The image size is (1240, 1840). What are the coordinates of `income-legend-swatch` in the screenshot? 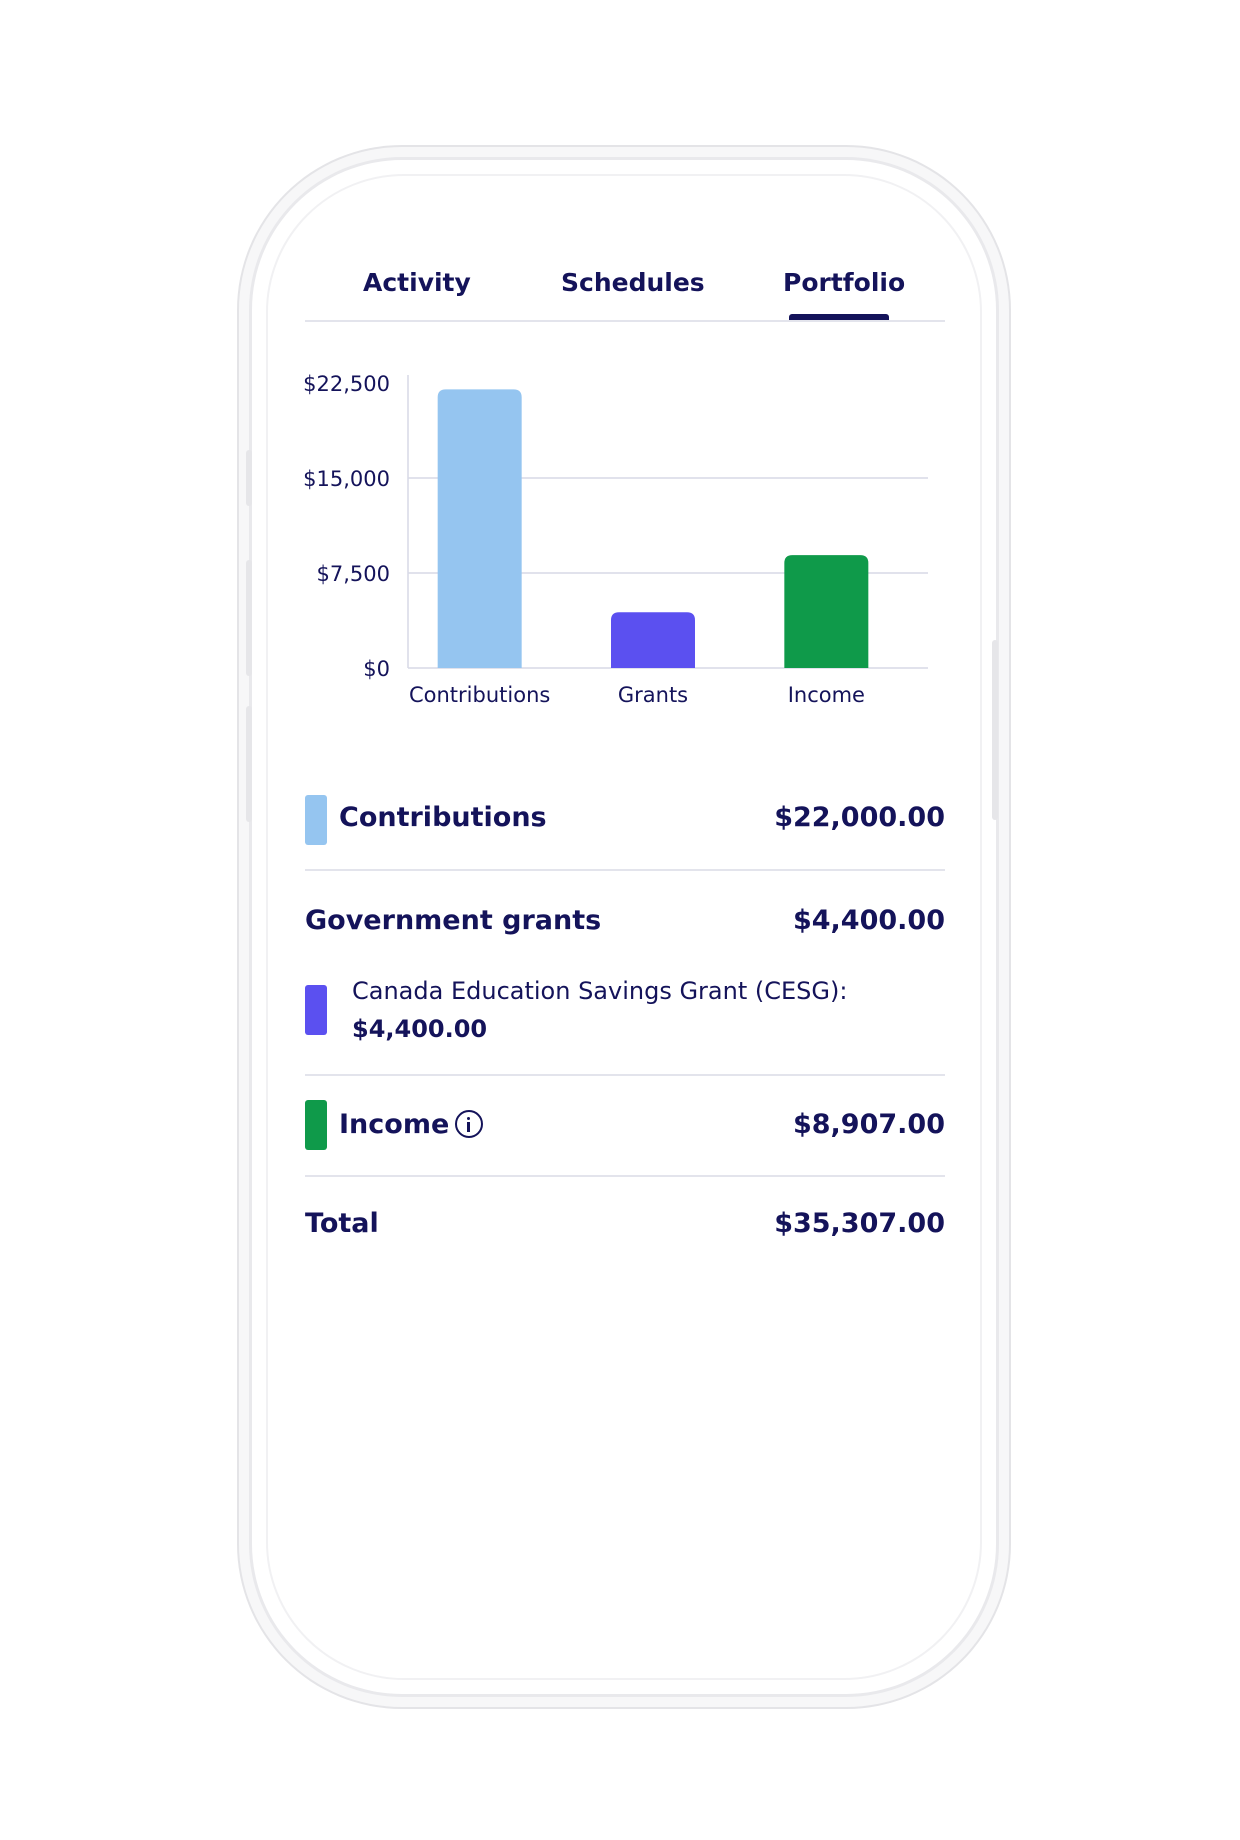 It's located at (316, 1125).